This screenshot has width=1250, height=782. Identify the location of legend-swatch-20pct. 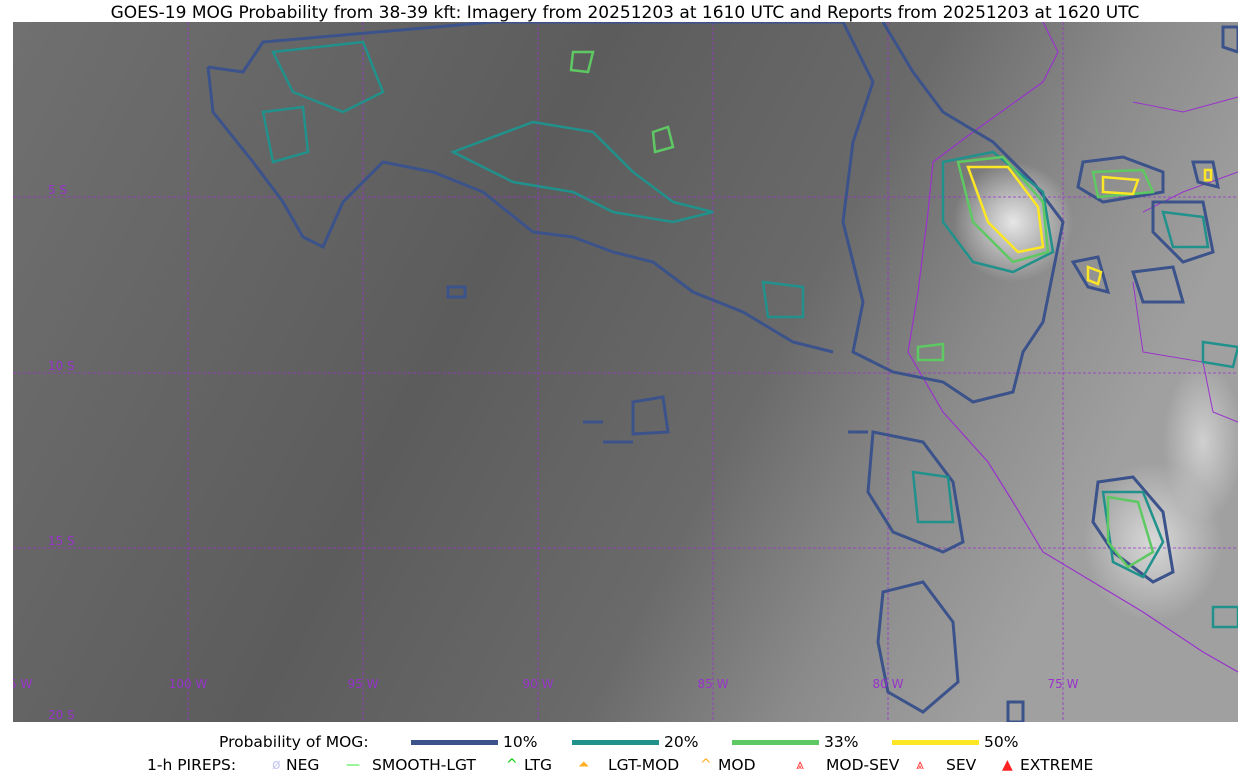
(615, 742).